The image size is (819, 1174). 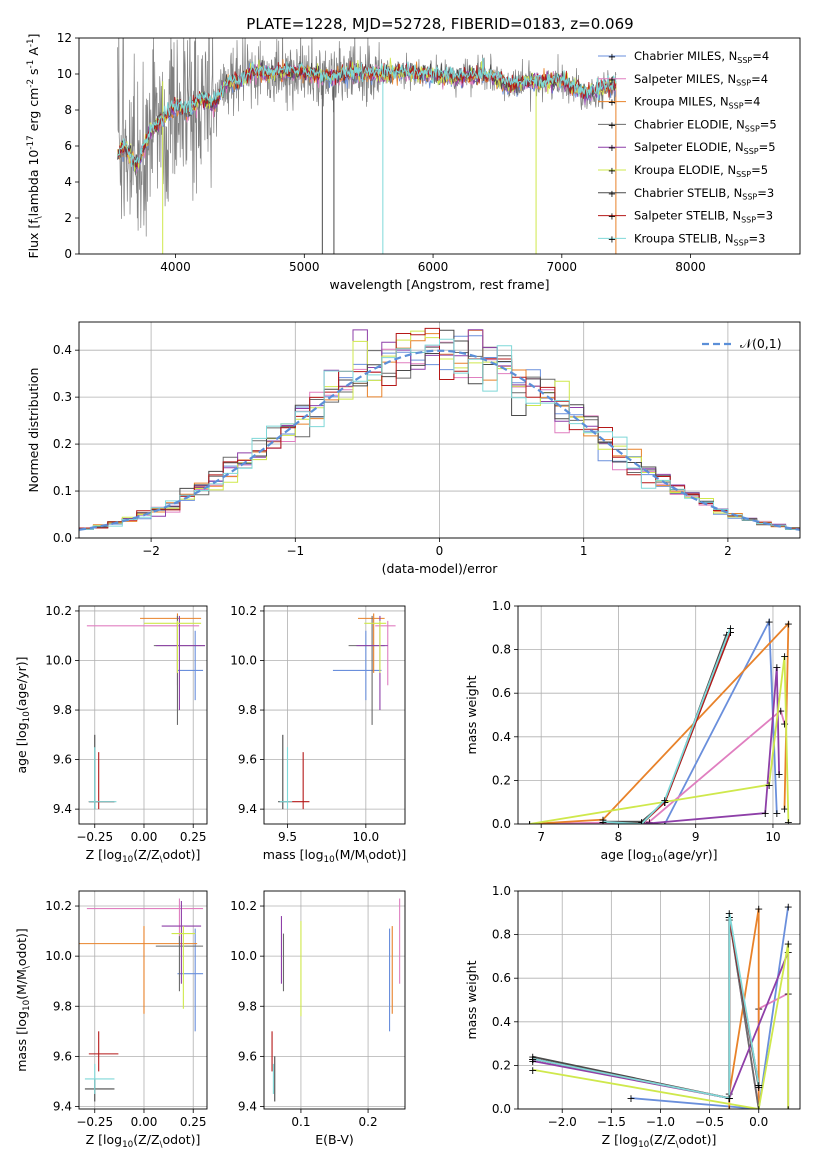 I want to click on x-tick-label: 9, so click(x=696, y=837).